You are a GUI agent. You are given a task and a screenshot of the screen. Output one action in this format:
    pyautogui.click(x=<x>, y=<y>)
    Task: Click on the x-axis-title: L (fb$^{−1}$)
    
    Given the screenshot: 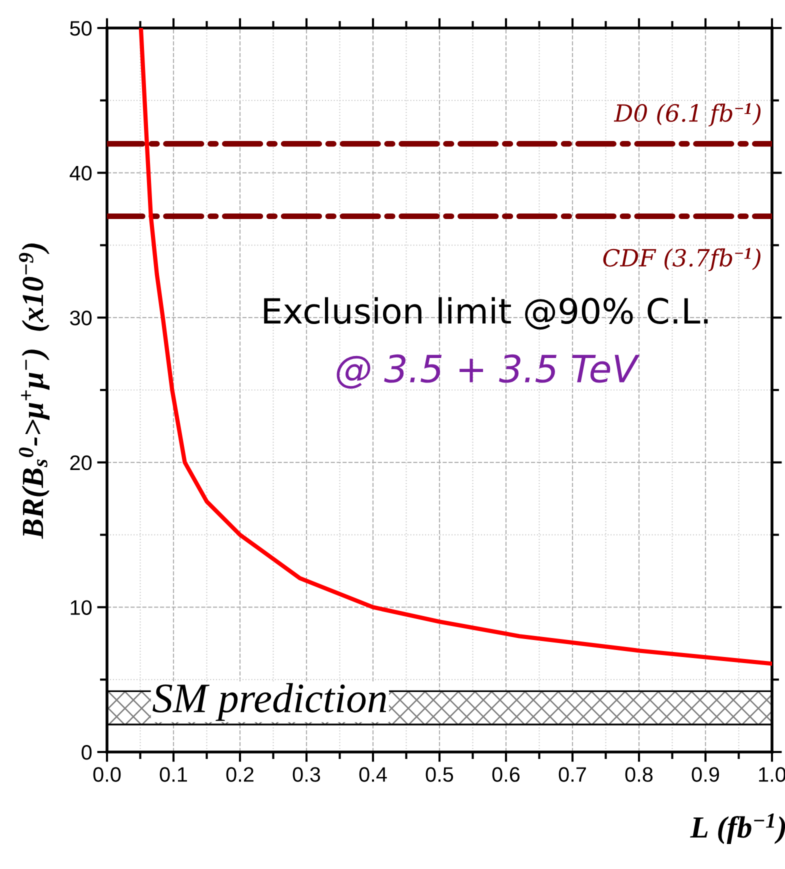 What is the action you would take?
    pyautogui.click(x=737, y=829)
    